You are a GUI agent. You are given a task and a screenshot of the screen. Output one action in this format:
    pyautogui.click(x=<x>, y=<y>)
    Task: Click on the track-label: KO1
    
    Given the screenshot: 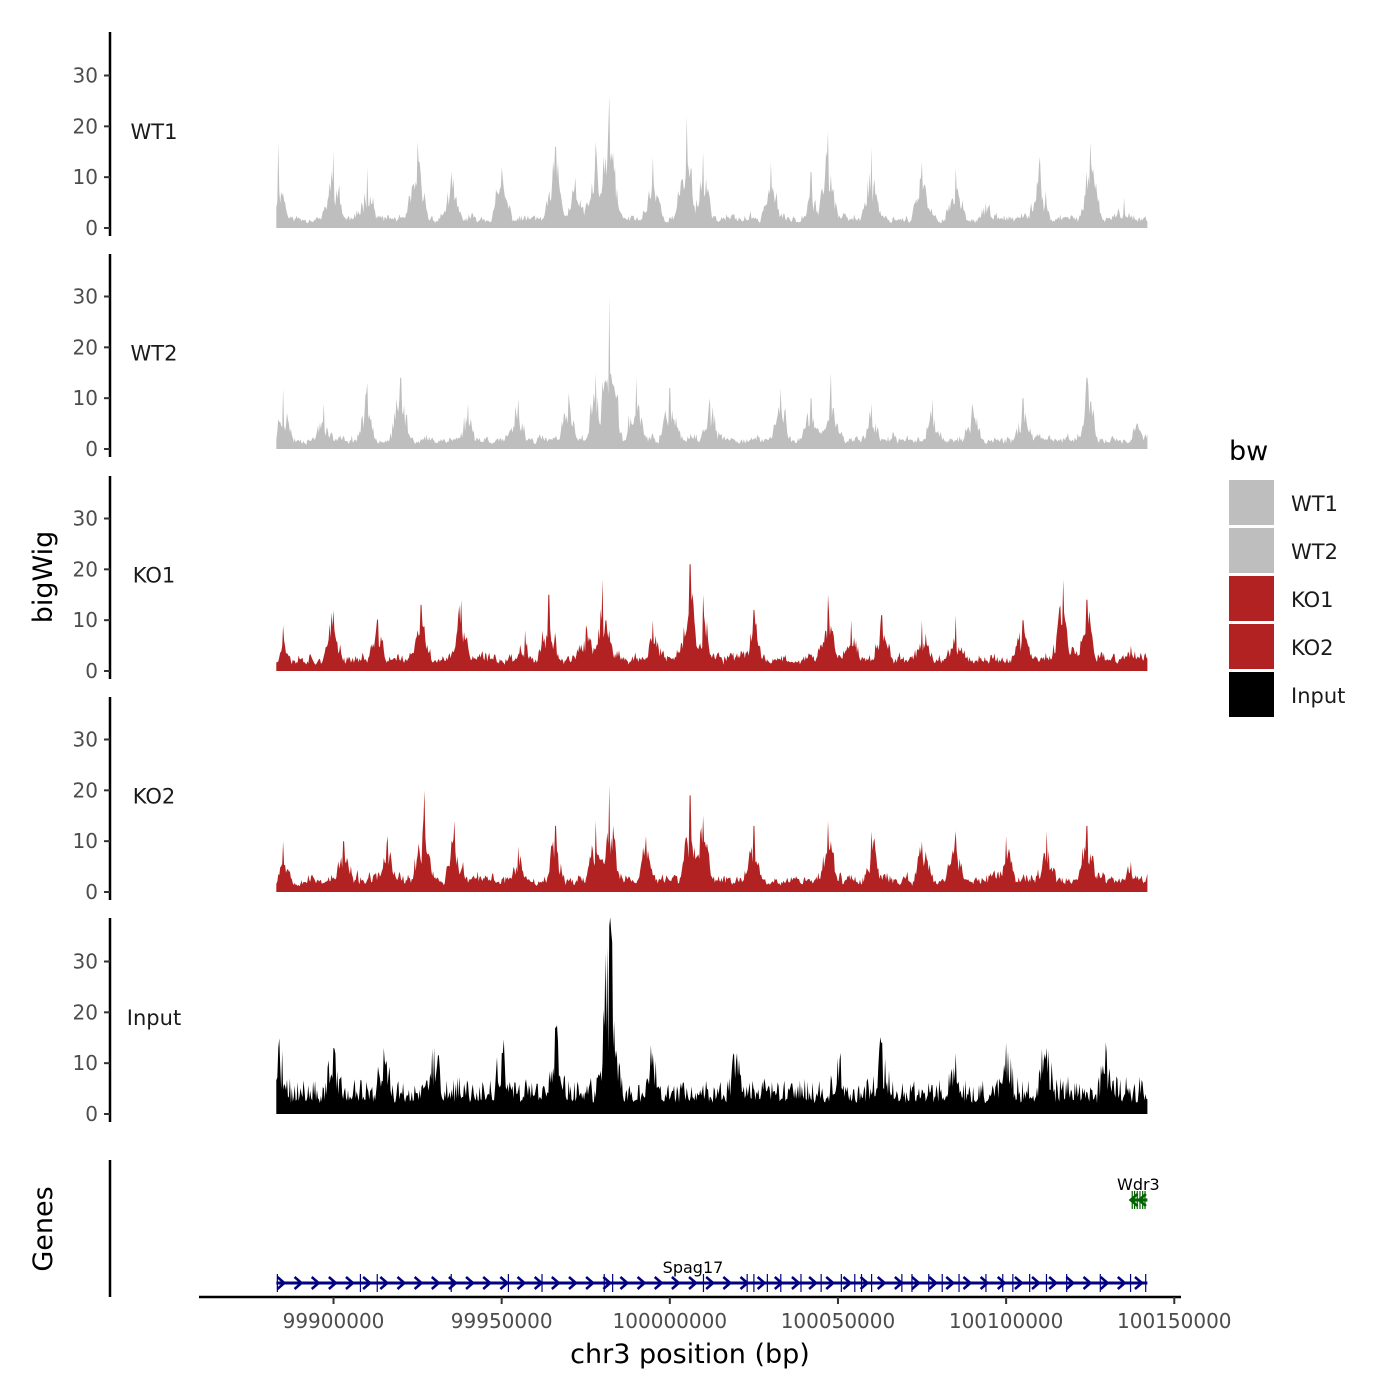 What is the action you would take?
    pyautogui.click(x=154, y=576)
    